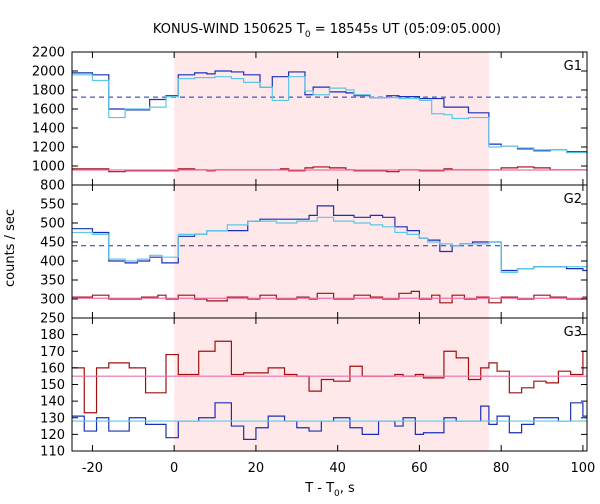  What do you see at coordinates (52, 243) in the screenshot?
I see `y-tick-label: 450` at bounding box center [52, 243].